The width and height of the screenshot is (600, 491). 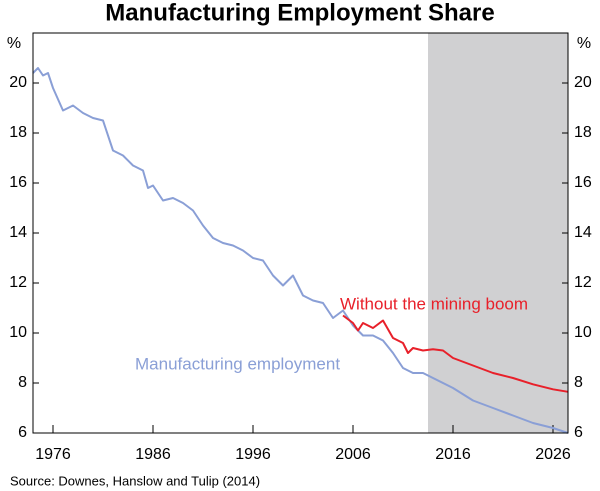 What do you see at coordinates (153, 454) in the screenshot?
I see `x-tick-label: 1986` at bounding box center [153, 454].